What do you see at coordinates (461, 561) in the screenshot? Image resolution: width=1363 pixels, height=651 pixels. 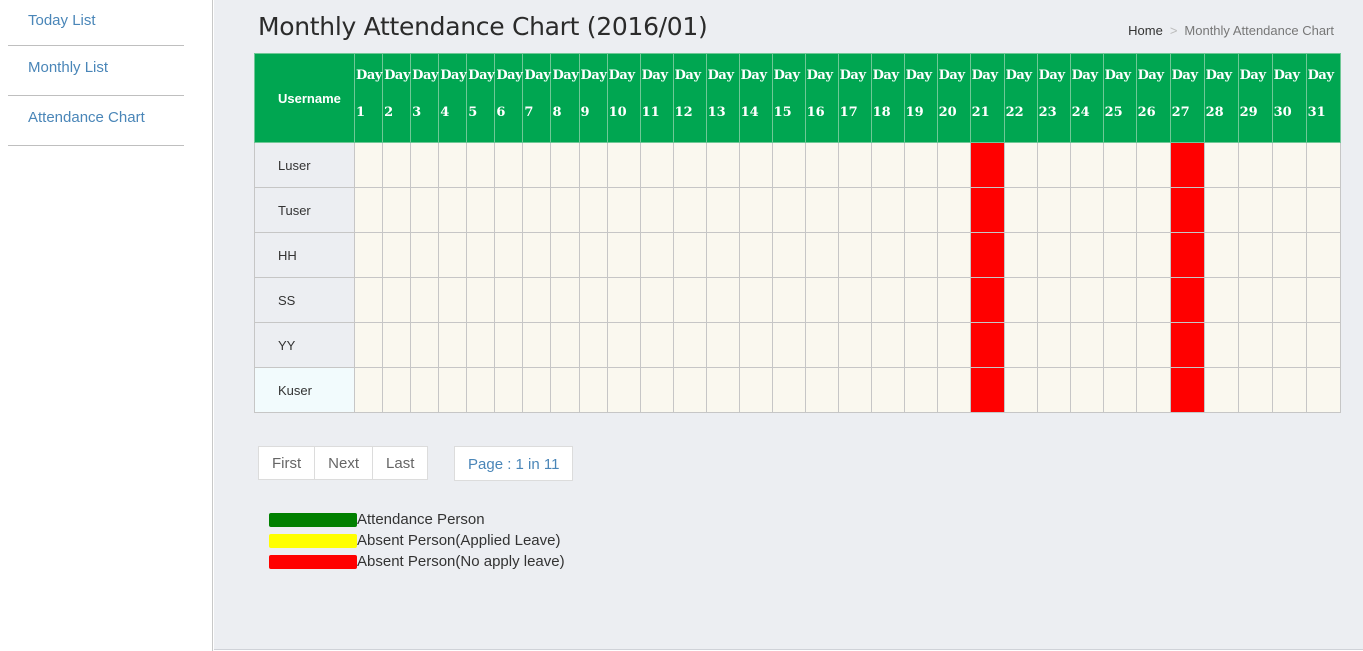 I see `legend-label: Absent Person(No apply leave)` at bounding box center [461, 561].